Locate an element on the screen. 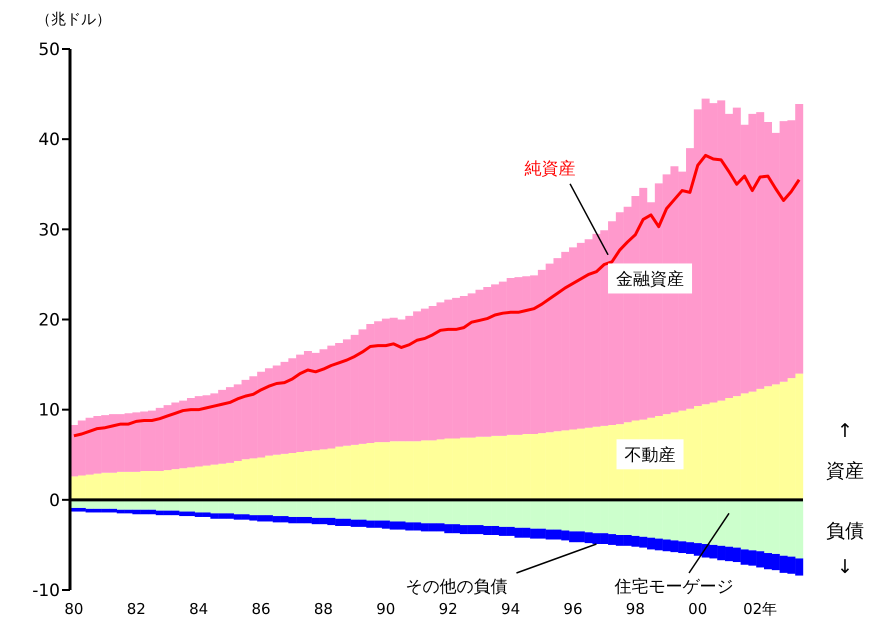 Image resolution: width=874 pixels, height=627 pixels. series-label: 住宅モーゲージ is located at coordinates (674, 587).